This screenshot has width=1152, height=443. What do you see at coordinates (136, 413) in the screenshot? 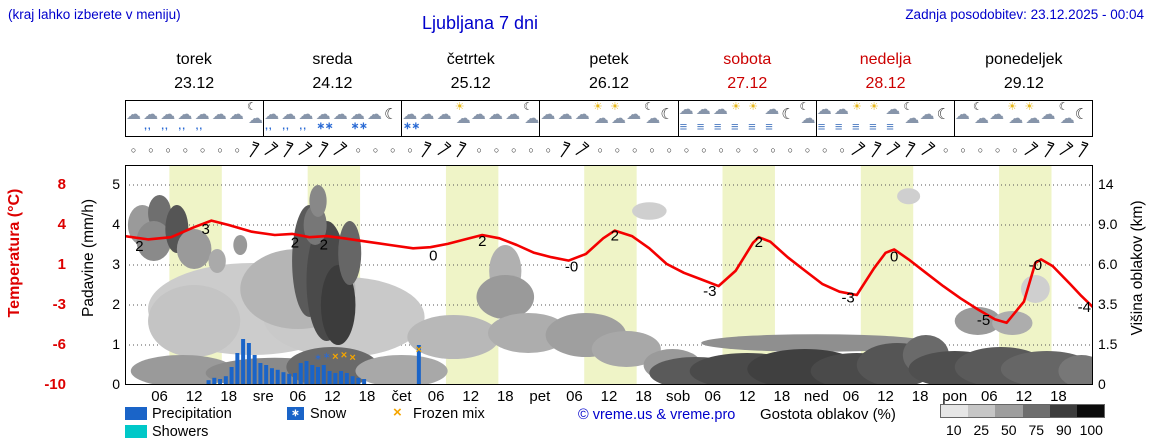
I see `precipitation-swatch` at bounding box center [136, 413].